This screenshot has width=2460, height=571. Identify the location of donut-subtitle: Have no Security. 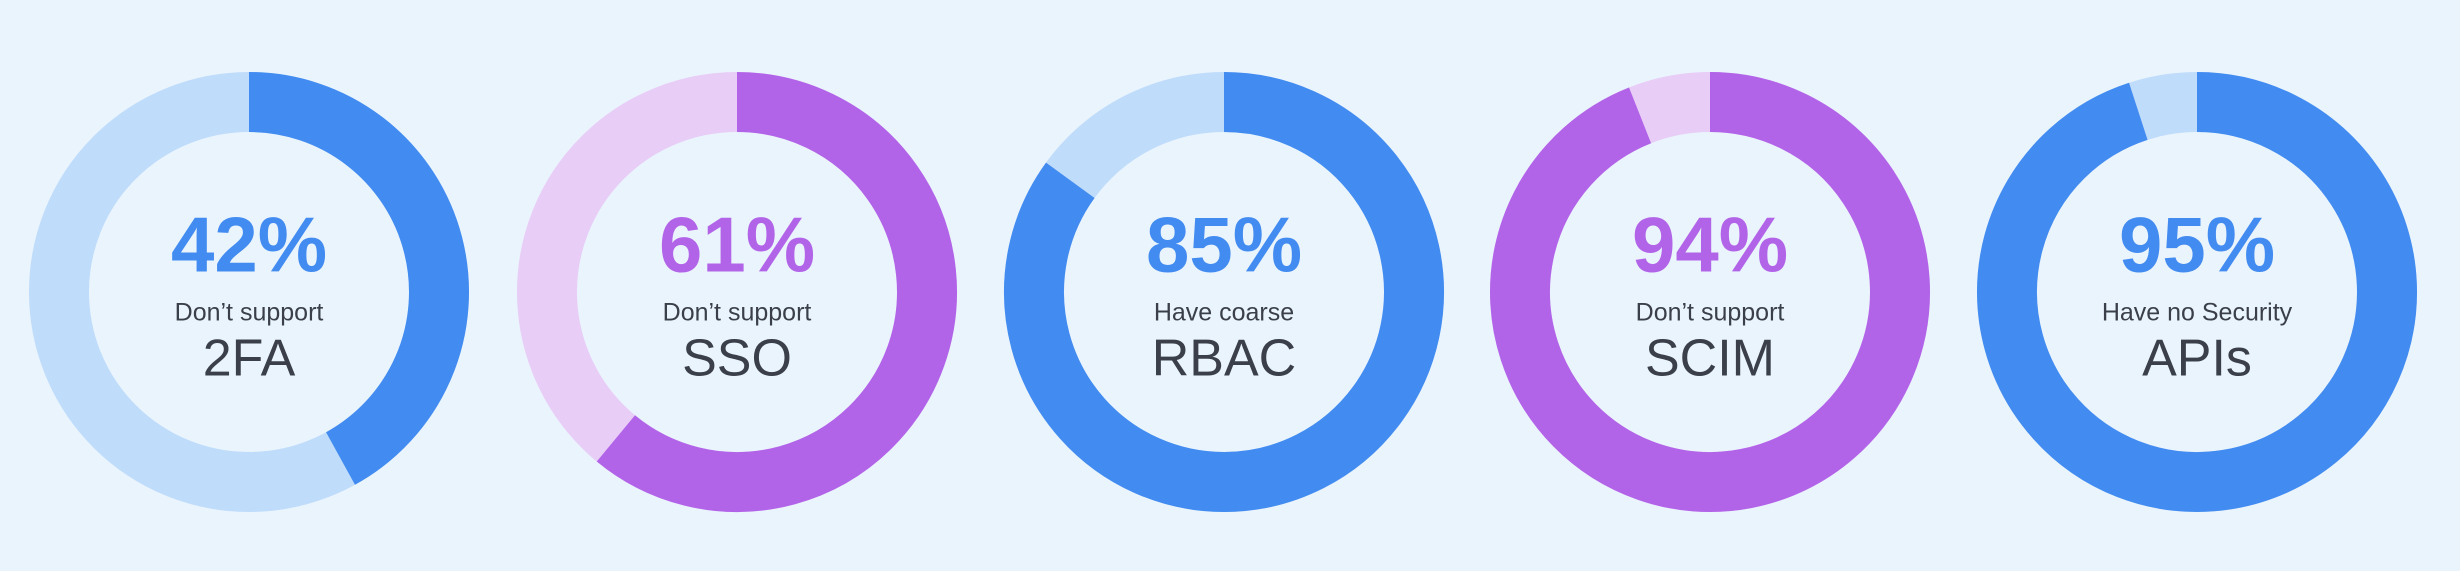
(2197, 313).